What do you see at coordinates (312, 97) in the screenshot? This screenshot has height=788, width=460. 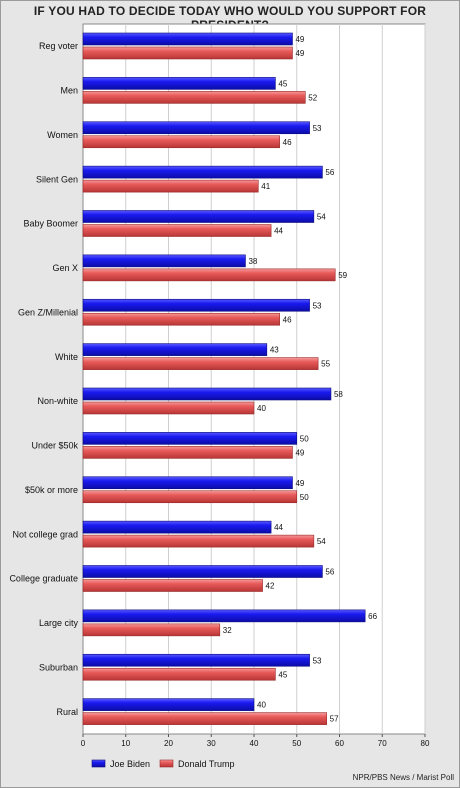 I see `value-label-trump: 52` at bounding box center [312, 97].